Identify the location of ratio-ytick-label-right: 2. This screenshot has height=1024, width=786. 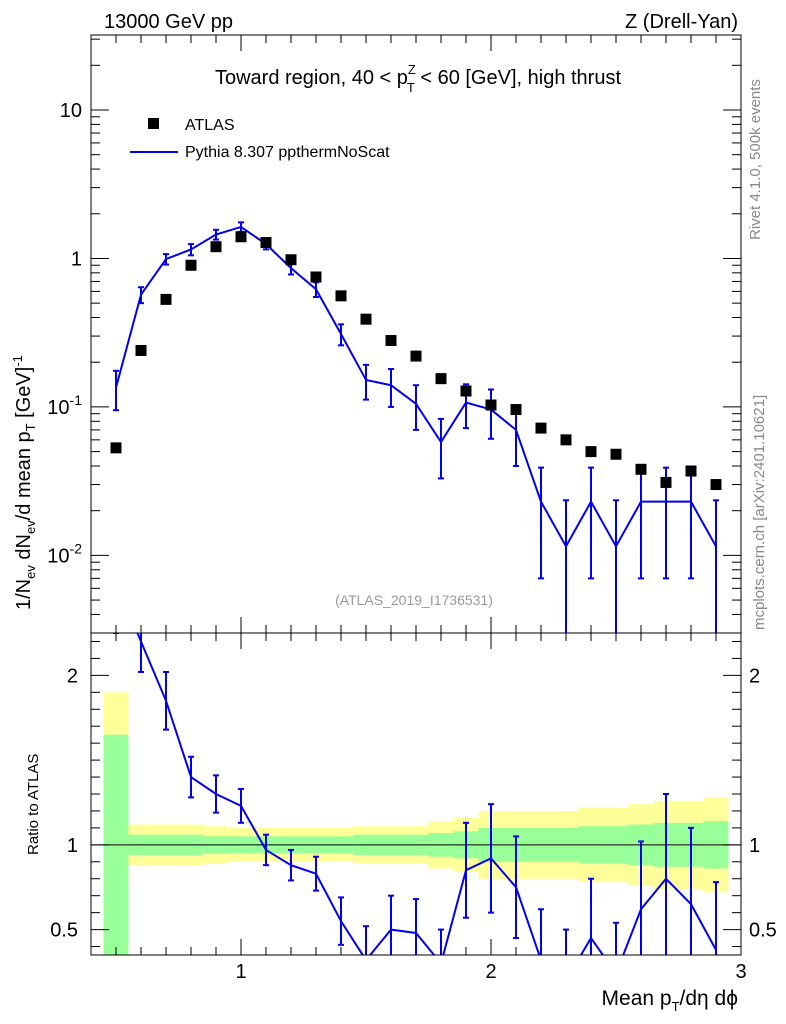
(754, 676).